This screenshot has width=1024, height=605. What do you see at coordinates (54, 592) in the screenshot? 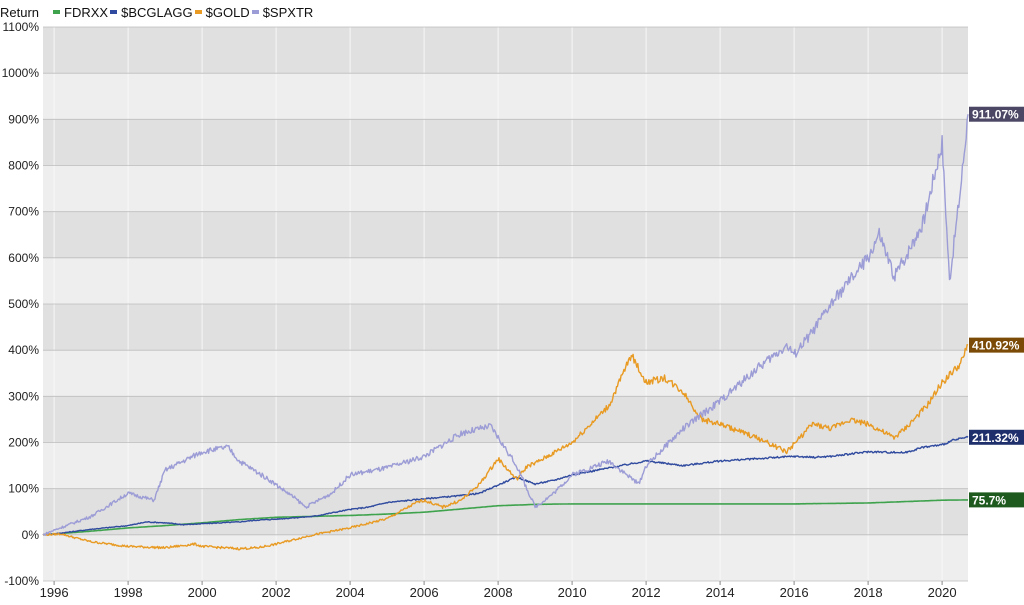
I see `x-tick-label: 1996` at bounding box center [54, 592].